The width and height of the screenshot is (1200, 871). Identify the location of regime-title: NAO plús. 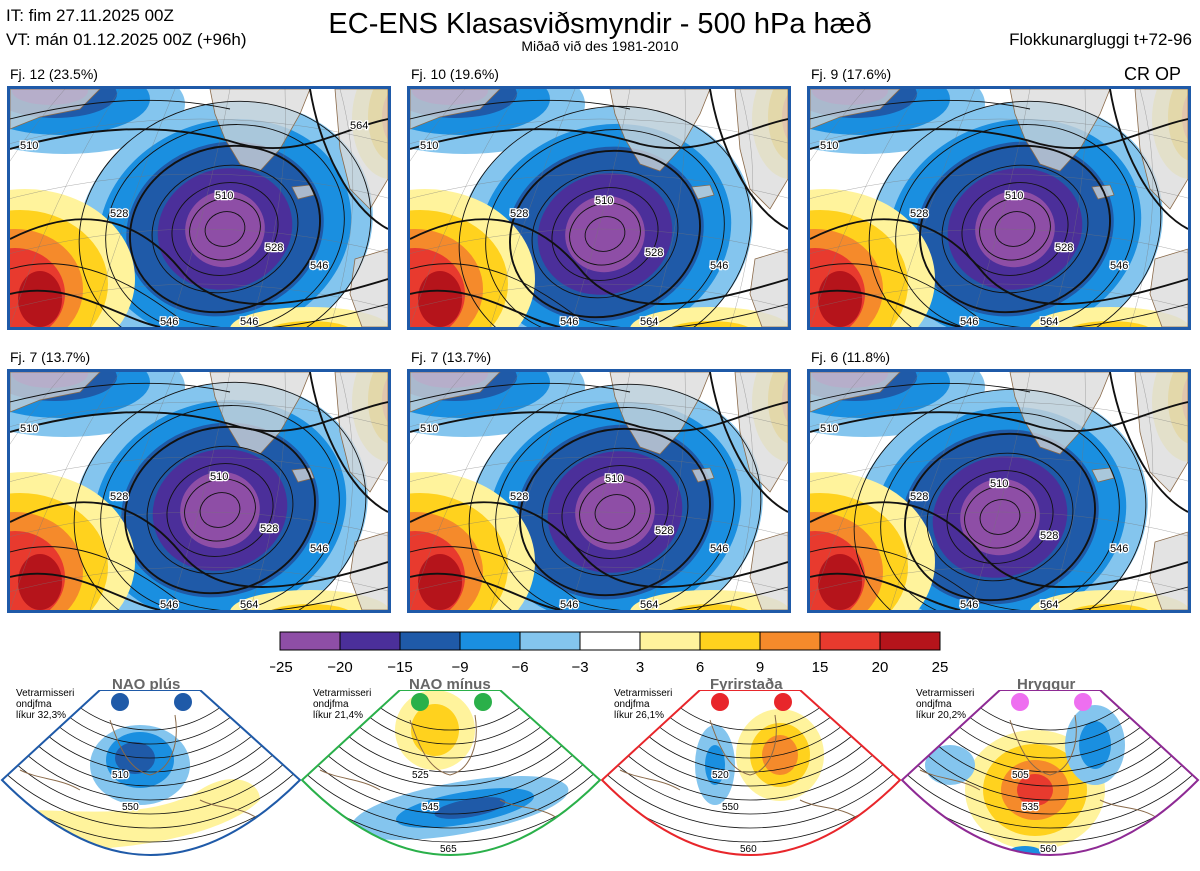
(146, 684).